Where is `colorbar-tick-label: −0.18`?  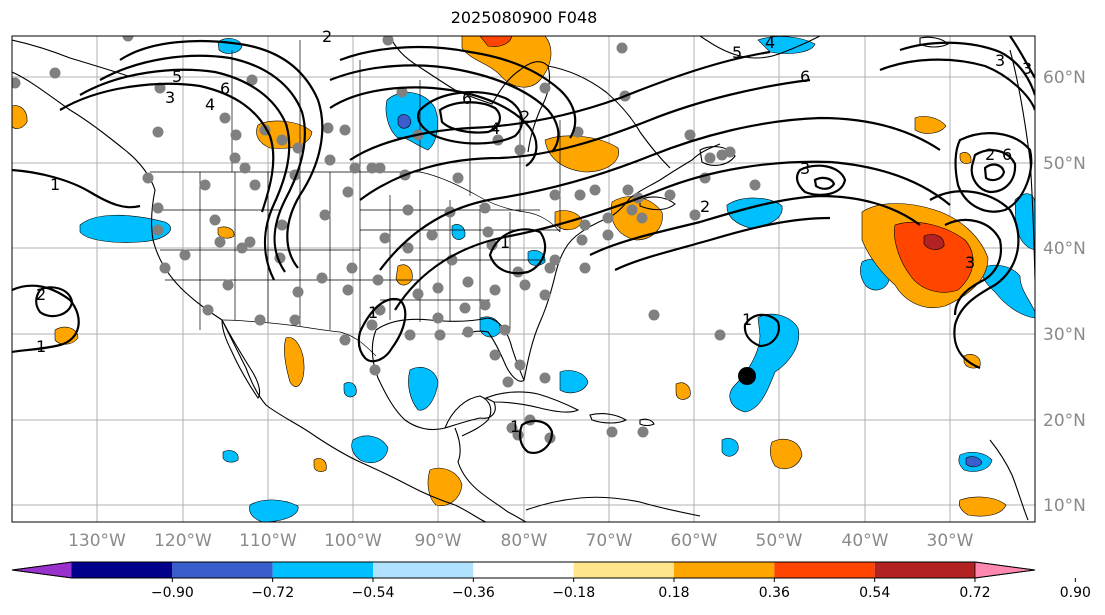 colorbar-tick-label: −0.18 is located at coordinates (573, 593).